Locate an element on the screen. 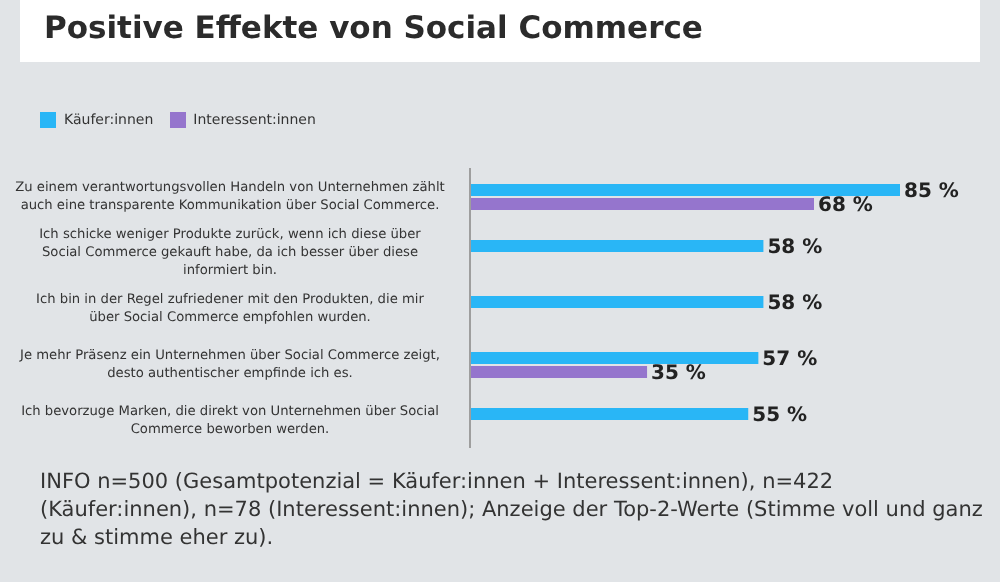 This screenshot has height=582, width=1000. chart-title: Positive Effekte von Social Commerce is located at coordinates (373, 28).